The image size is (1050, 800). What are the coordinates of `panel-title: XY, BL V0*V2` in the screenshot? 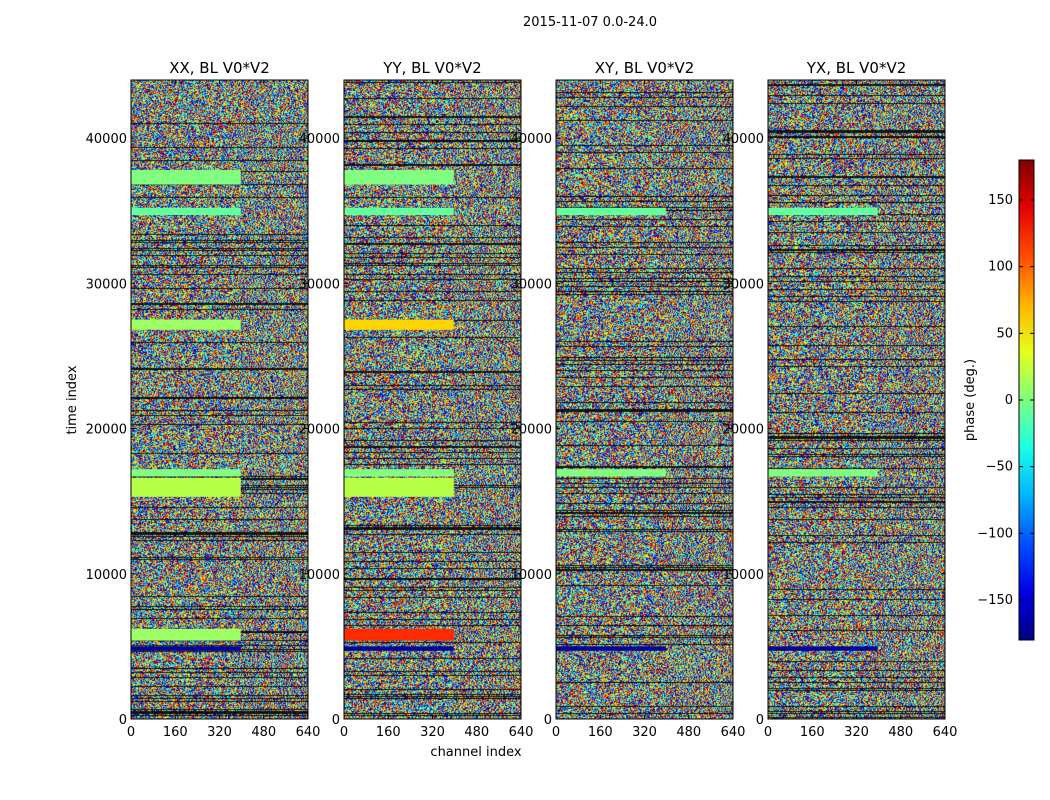 It's located at (645, 68).